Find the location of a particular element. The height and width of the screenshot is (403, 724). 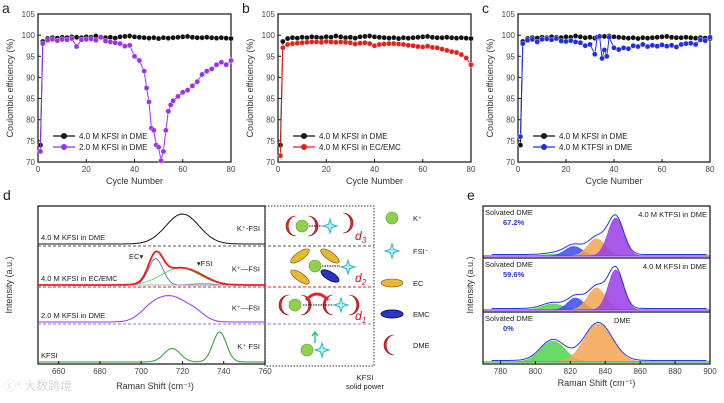

x-tick-label: 700 is located at coordinates (142, 371).